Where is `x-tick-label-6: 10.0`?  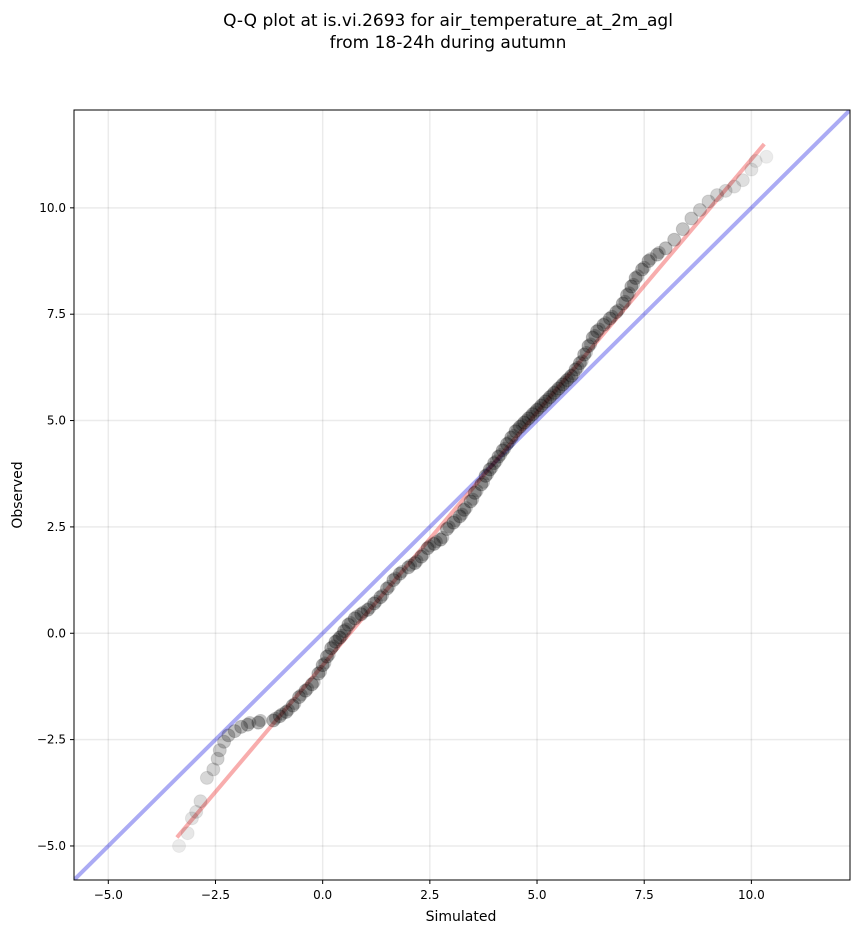 x-tick-label-6: 10.0 is located at coordinates (751, 895).